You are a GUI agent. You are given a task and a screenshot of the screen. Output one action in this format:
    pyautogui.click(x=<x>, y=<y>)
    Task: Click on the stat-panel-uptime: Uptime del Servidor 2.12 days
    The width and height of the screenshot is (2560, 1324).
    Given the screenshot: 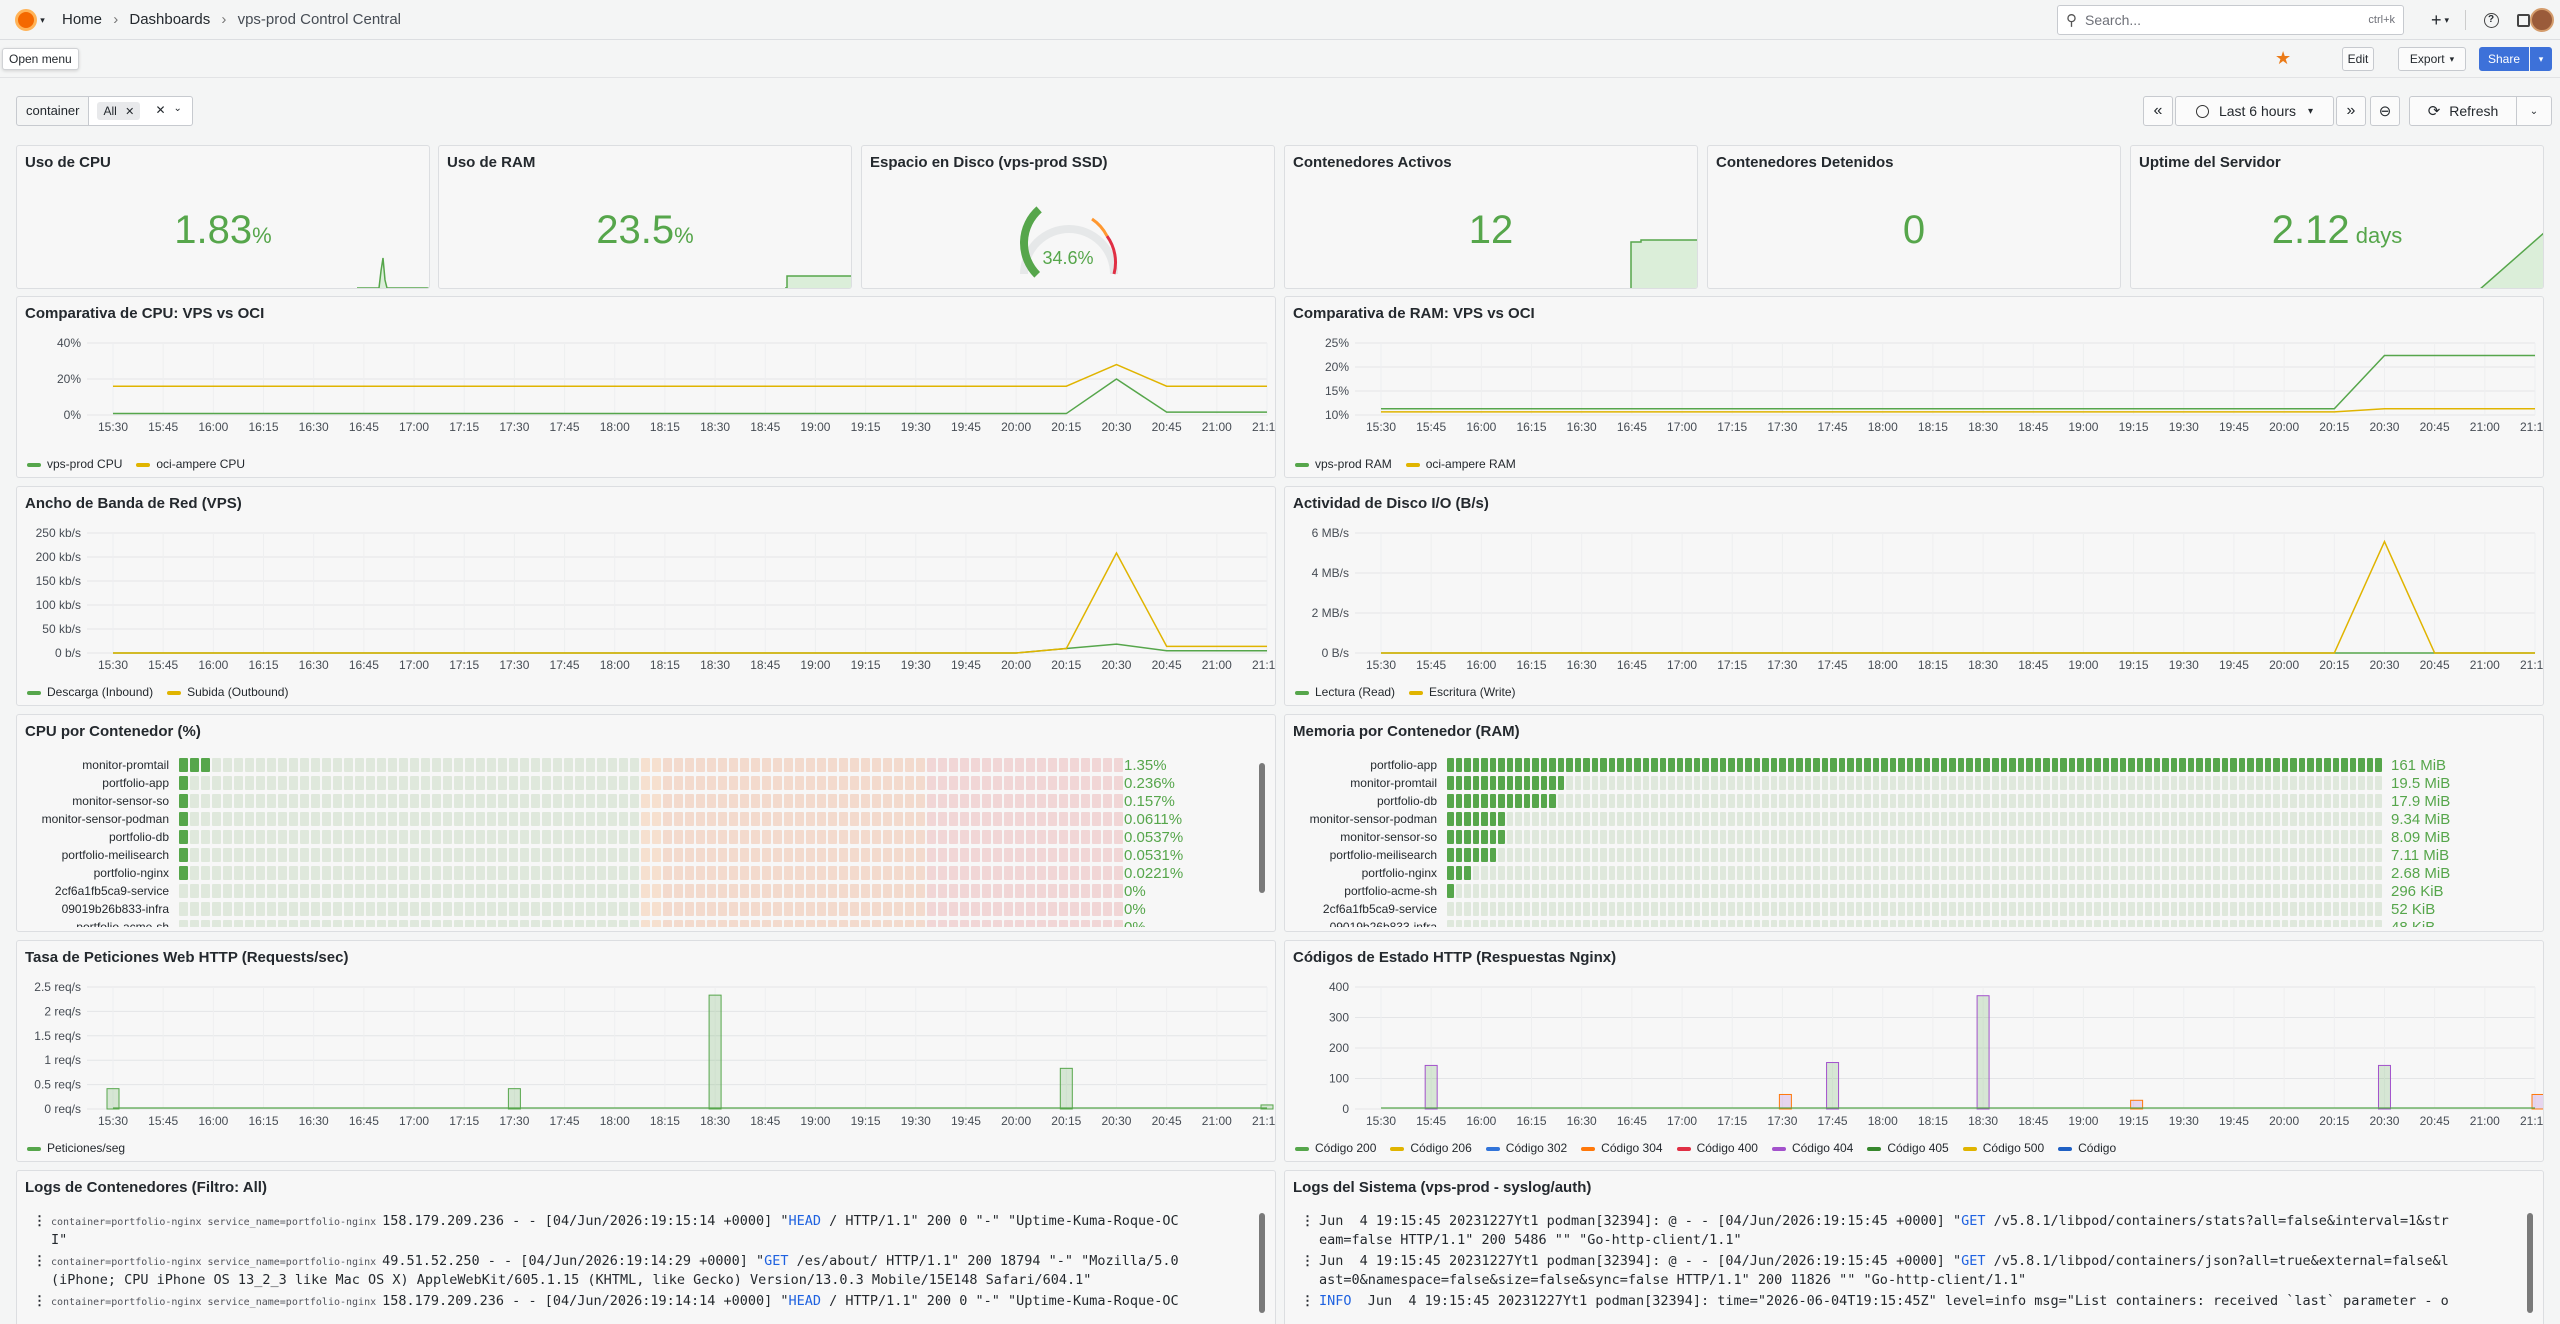 What is the action you would take?
    pyautogui.click(x=2337, y=217)
    